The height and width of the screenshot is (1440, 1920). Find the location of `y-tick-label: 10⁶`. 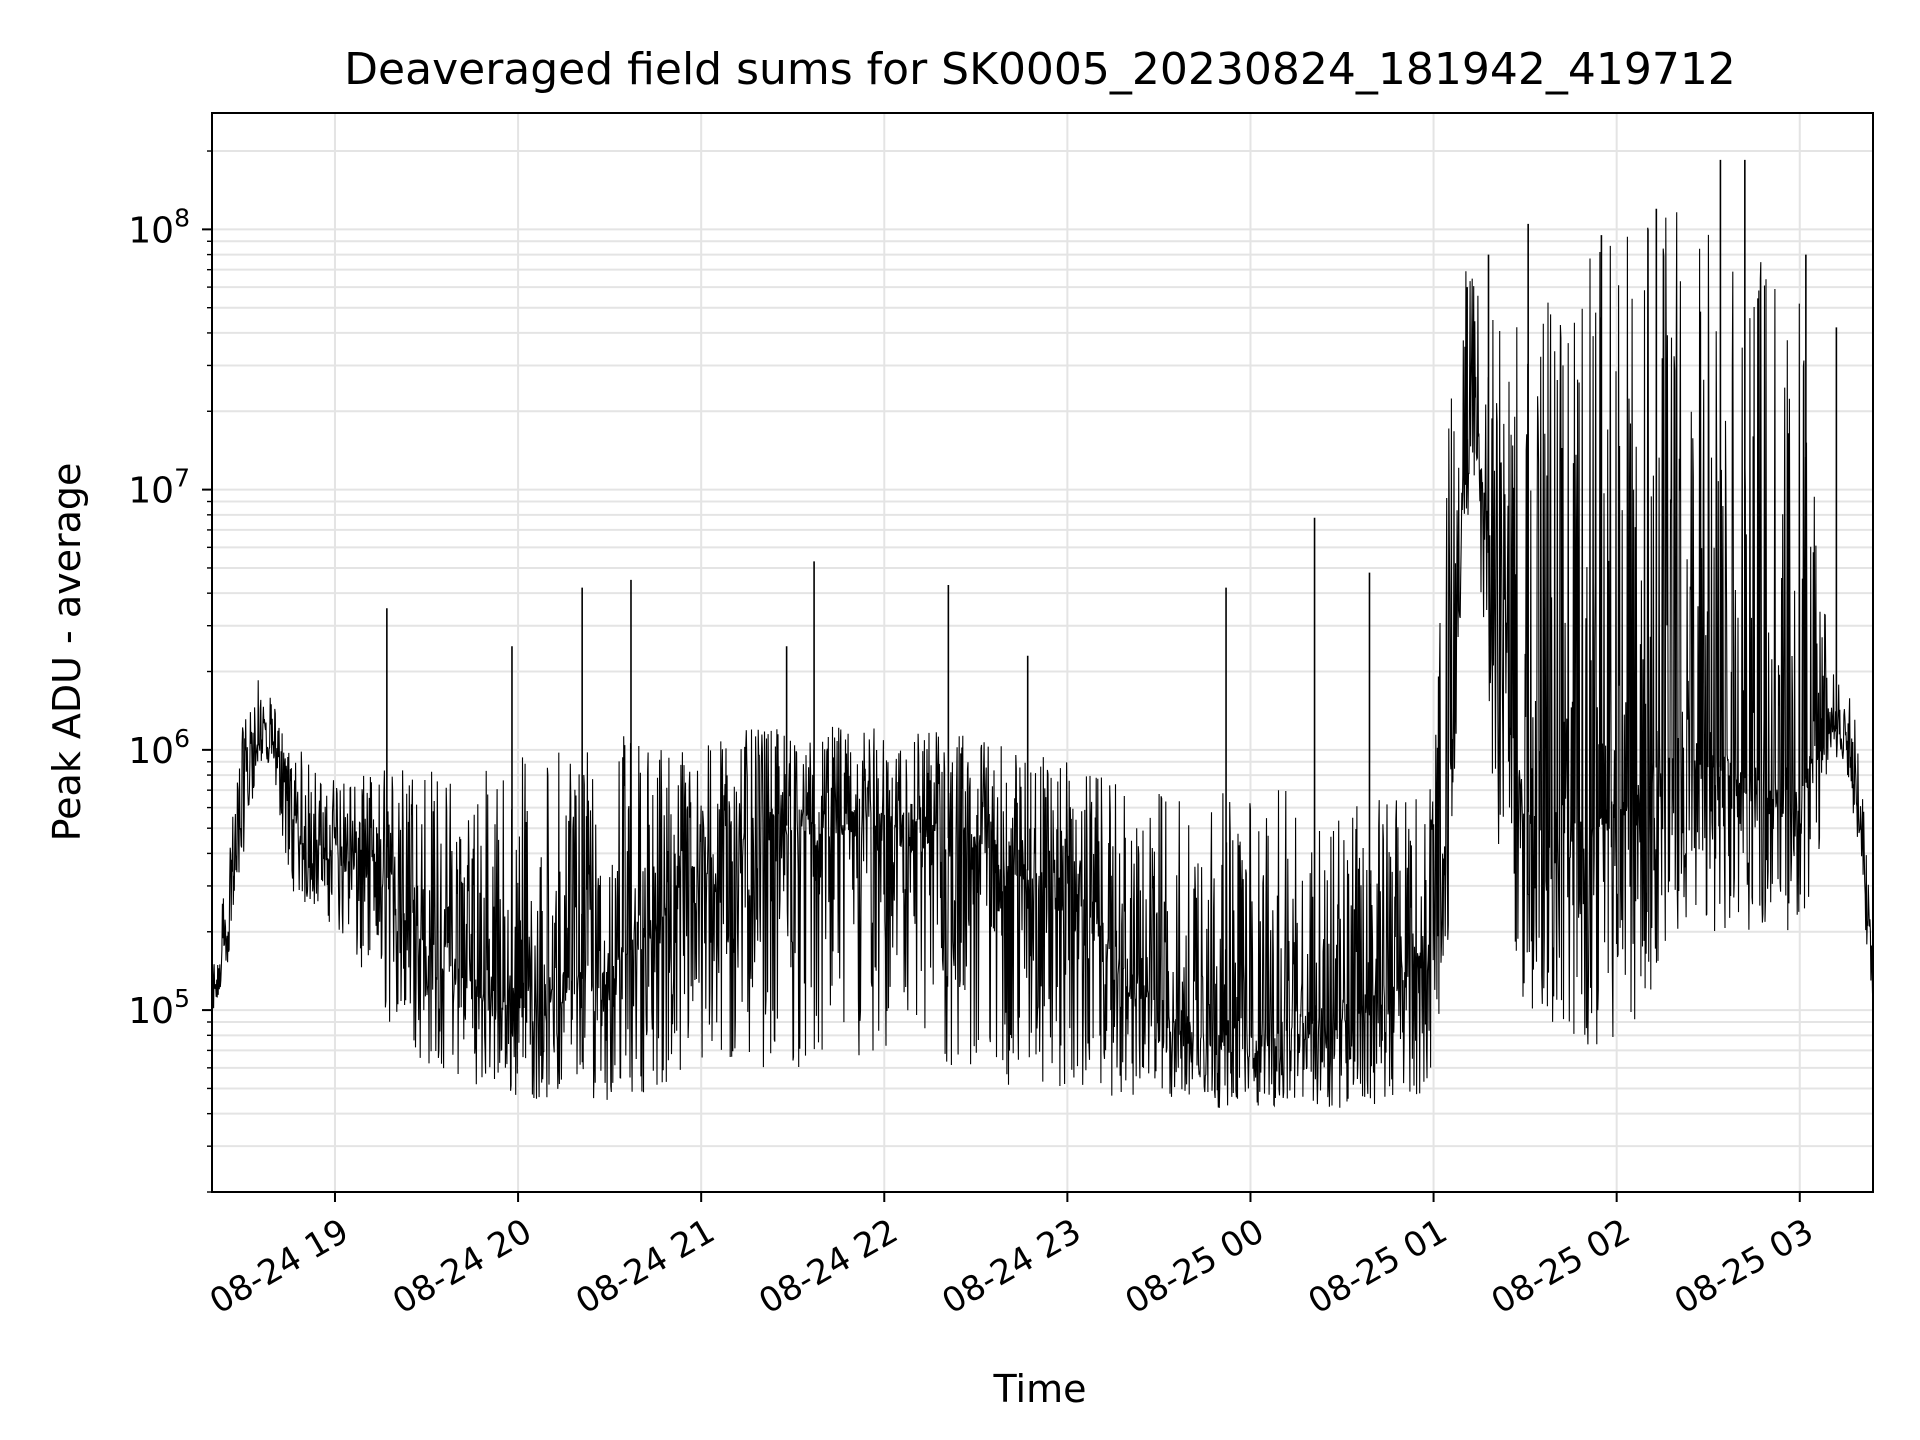

y-tick-label: 10⁶ is located at coordinates (159, 748).